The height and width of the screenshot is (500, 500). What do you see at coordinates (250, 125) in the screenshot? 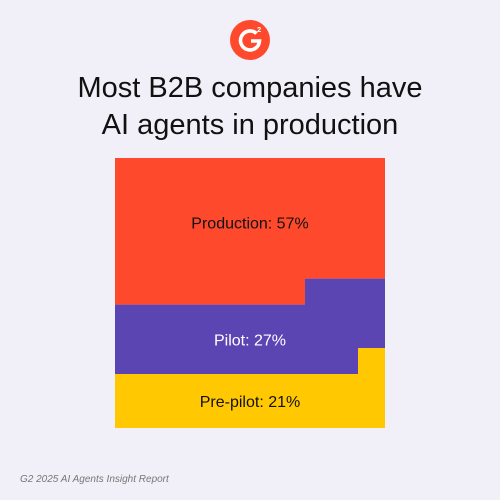
I see `chart-title-line-2: AI agents in production` at bounding box center [250, 125].